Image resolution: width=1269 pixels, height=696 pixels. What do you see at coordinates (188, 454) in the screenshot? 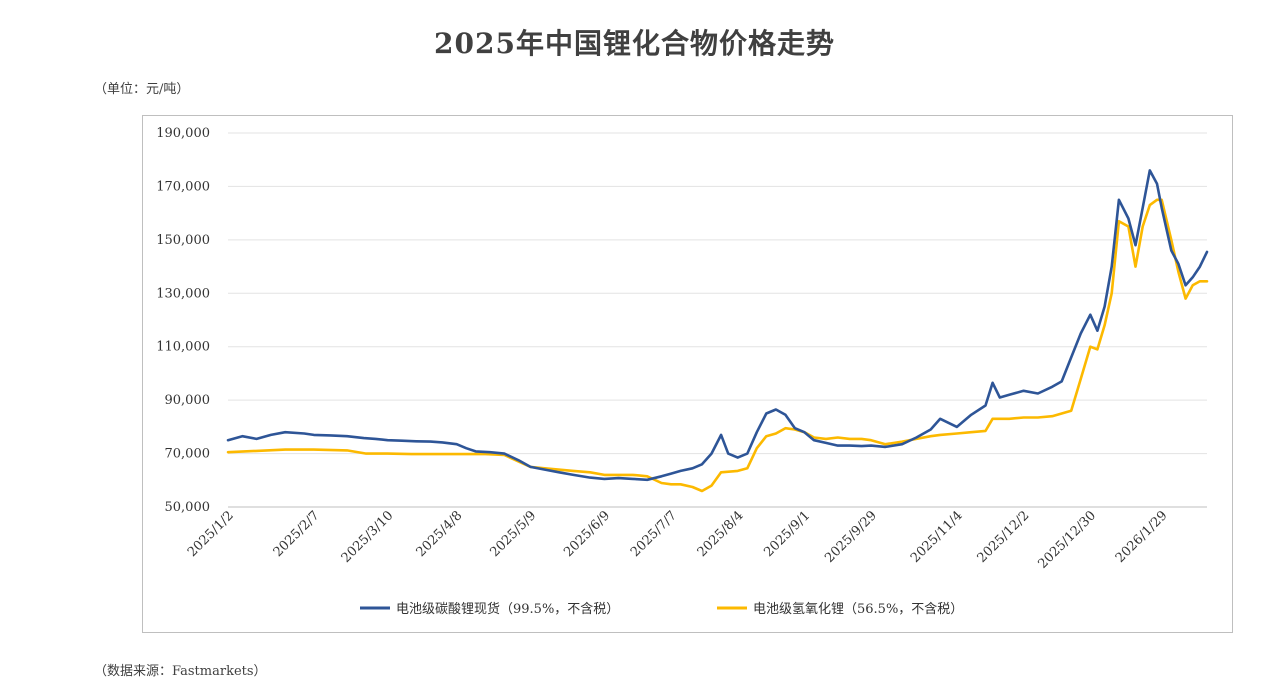
I see `y-tick-label: 70,000` at bounding box center [188, 454].